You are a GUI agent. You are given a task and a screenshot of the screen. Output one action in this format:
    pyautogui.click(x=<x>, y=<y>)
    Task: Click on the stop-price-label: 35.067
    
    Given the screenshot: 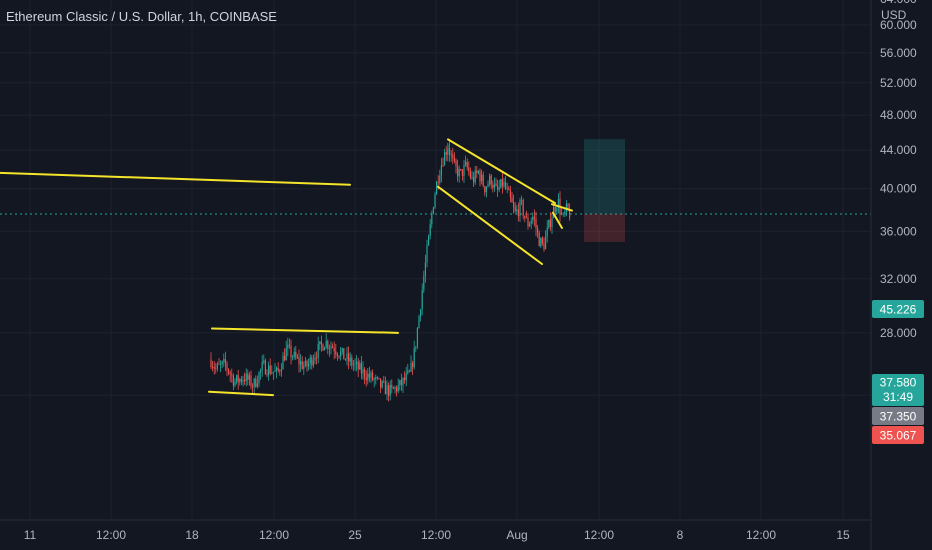 What is the action you would take?
    pyautogui.click(x=898, y=436)
    